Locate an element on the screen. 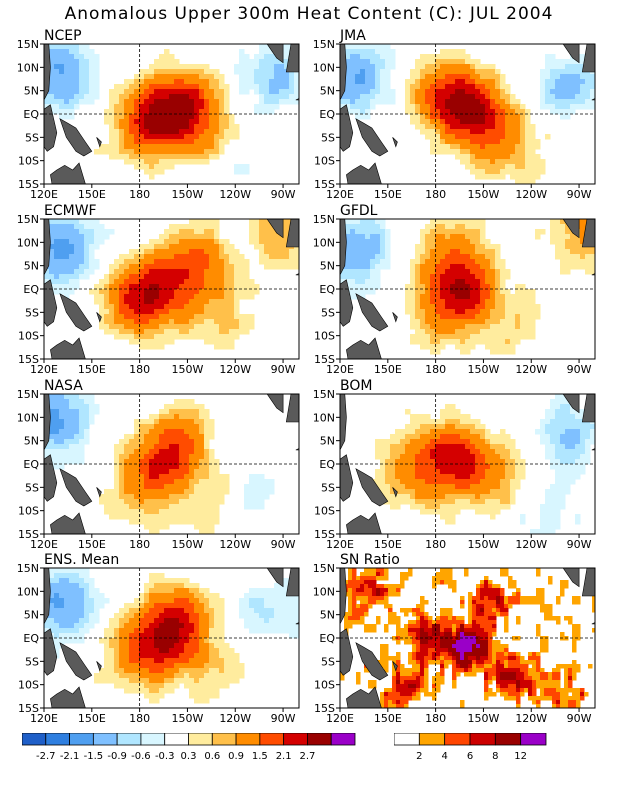 This screenshot has height=800, width=618. colorbar-label: 8 is located at coordinates (495, 756).